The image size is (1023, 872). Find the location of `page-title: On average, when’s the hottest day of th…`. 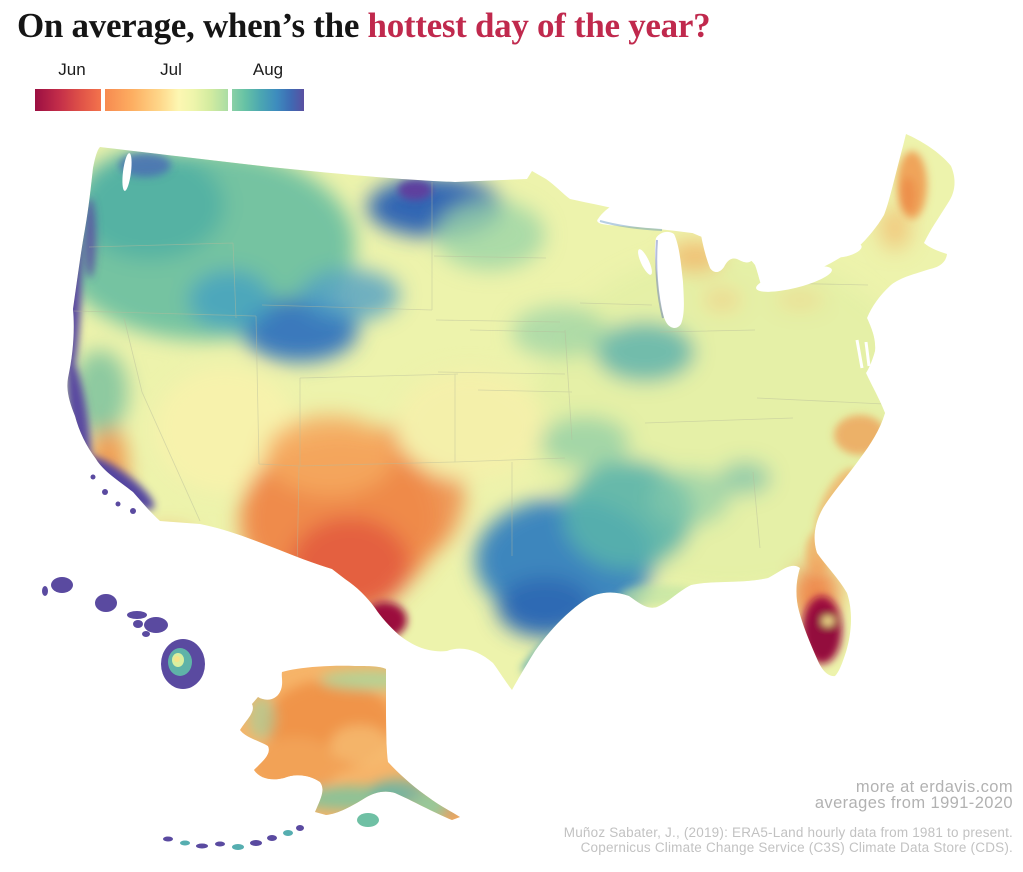

page-title: On average, when’s the hottest day of th… is located at coordinates (364, 26).